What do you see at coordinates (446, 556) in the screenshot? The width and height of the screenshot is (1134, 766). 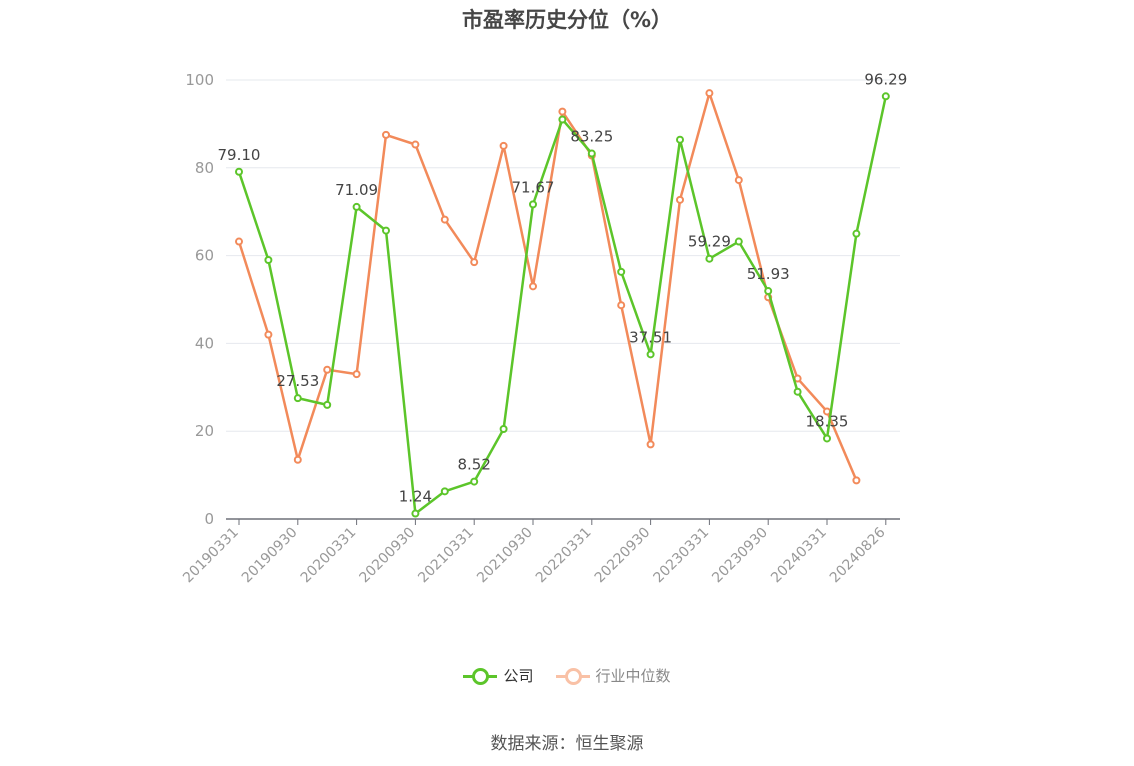 I see `x-tick-label: 20210331` at bounding box center [446, 556].